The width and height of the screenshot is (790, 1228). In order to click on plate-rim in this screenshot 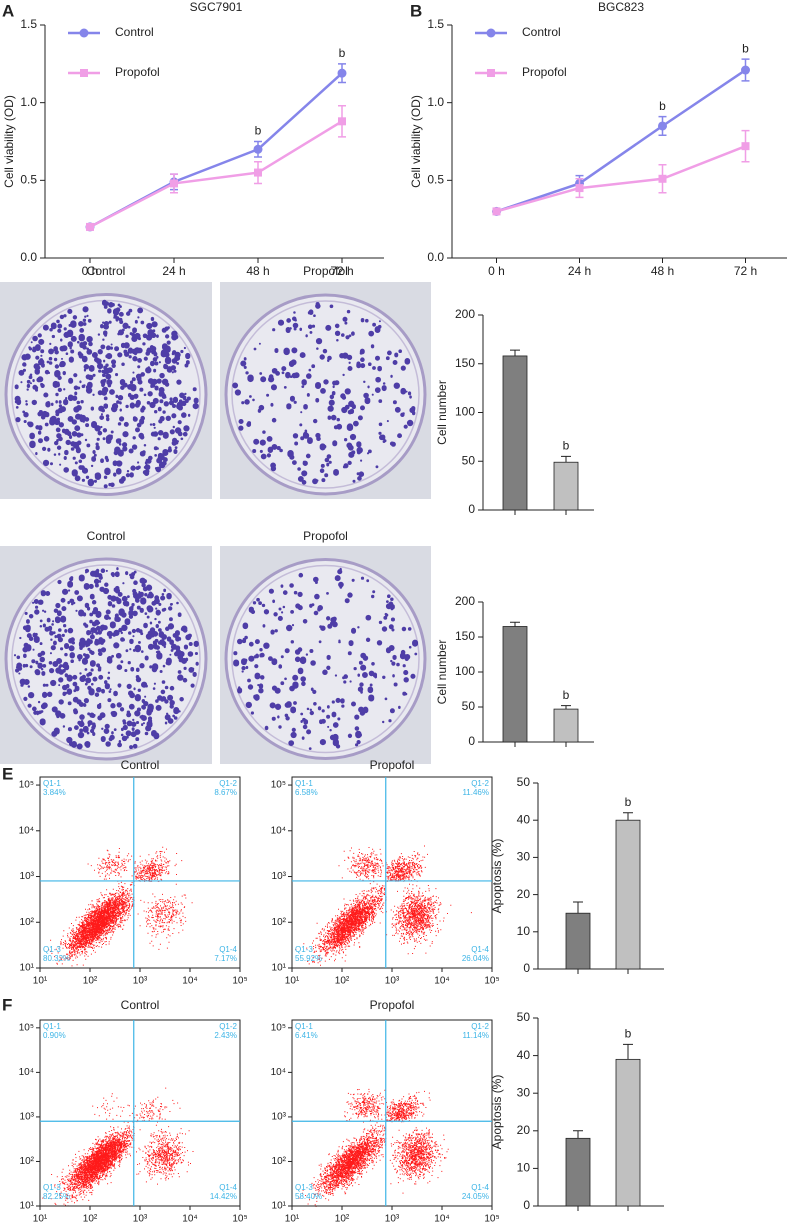, I will do `click(325, 394)`.